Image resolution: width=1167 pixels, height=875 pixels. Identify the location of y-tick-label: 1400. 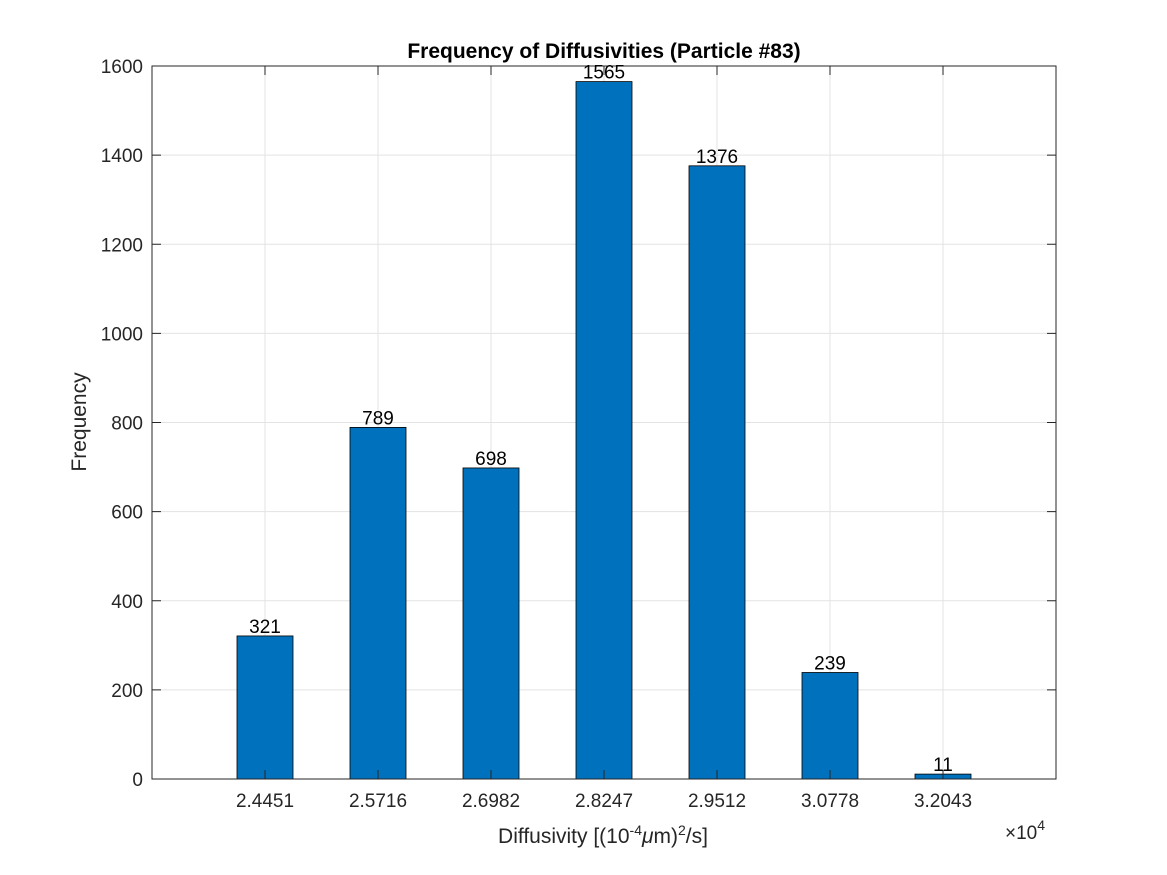
(122, 156).